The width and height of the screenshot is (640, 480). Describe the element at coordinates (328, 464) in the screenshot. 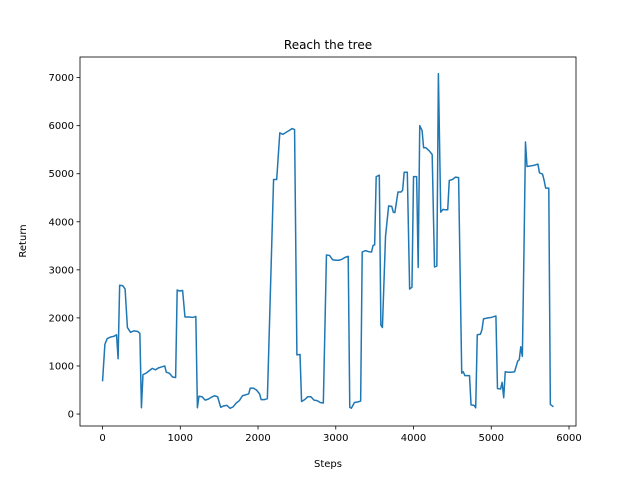

I see `x-axis-label: Steps` at that location.